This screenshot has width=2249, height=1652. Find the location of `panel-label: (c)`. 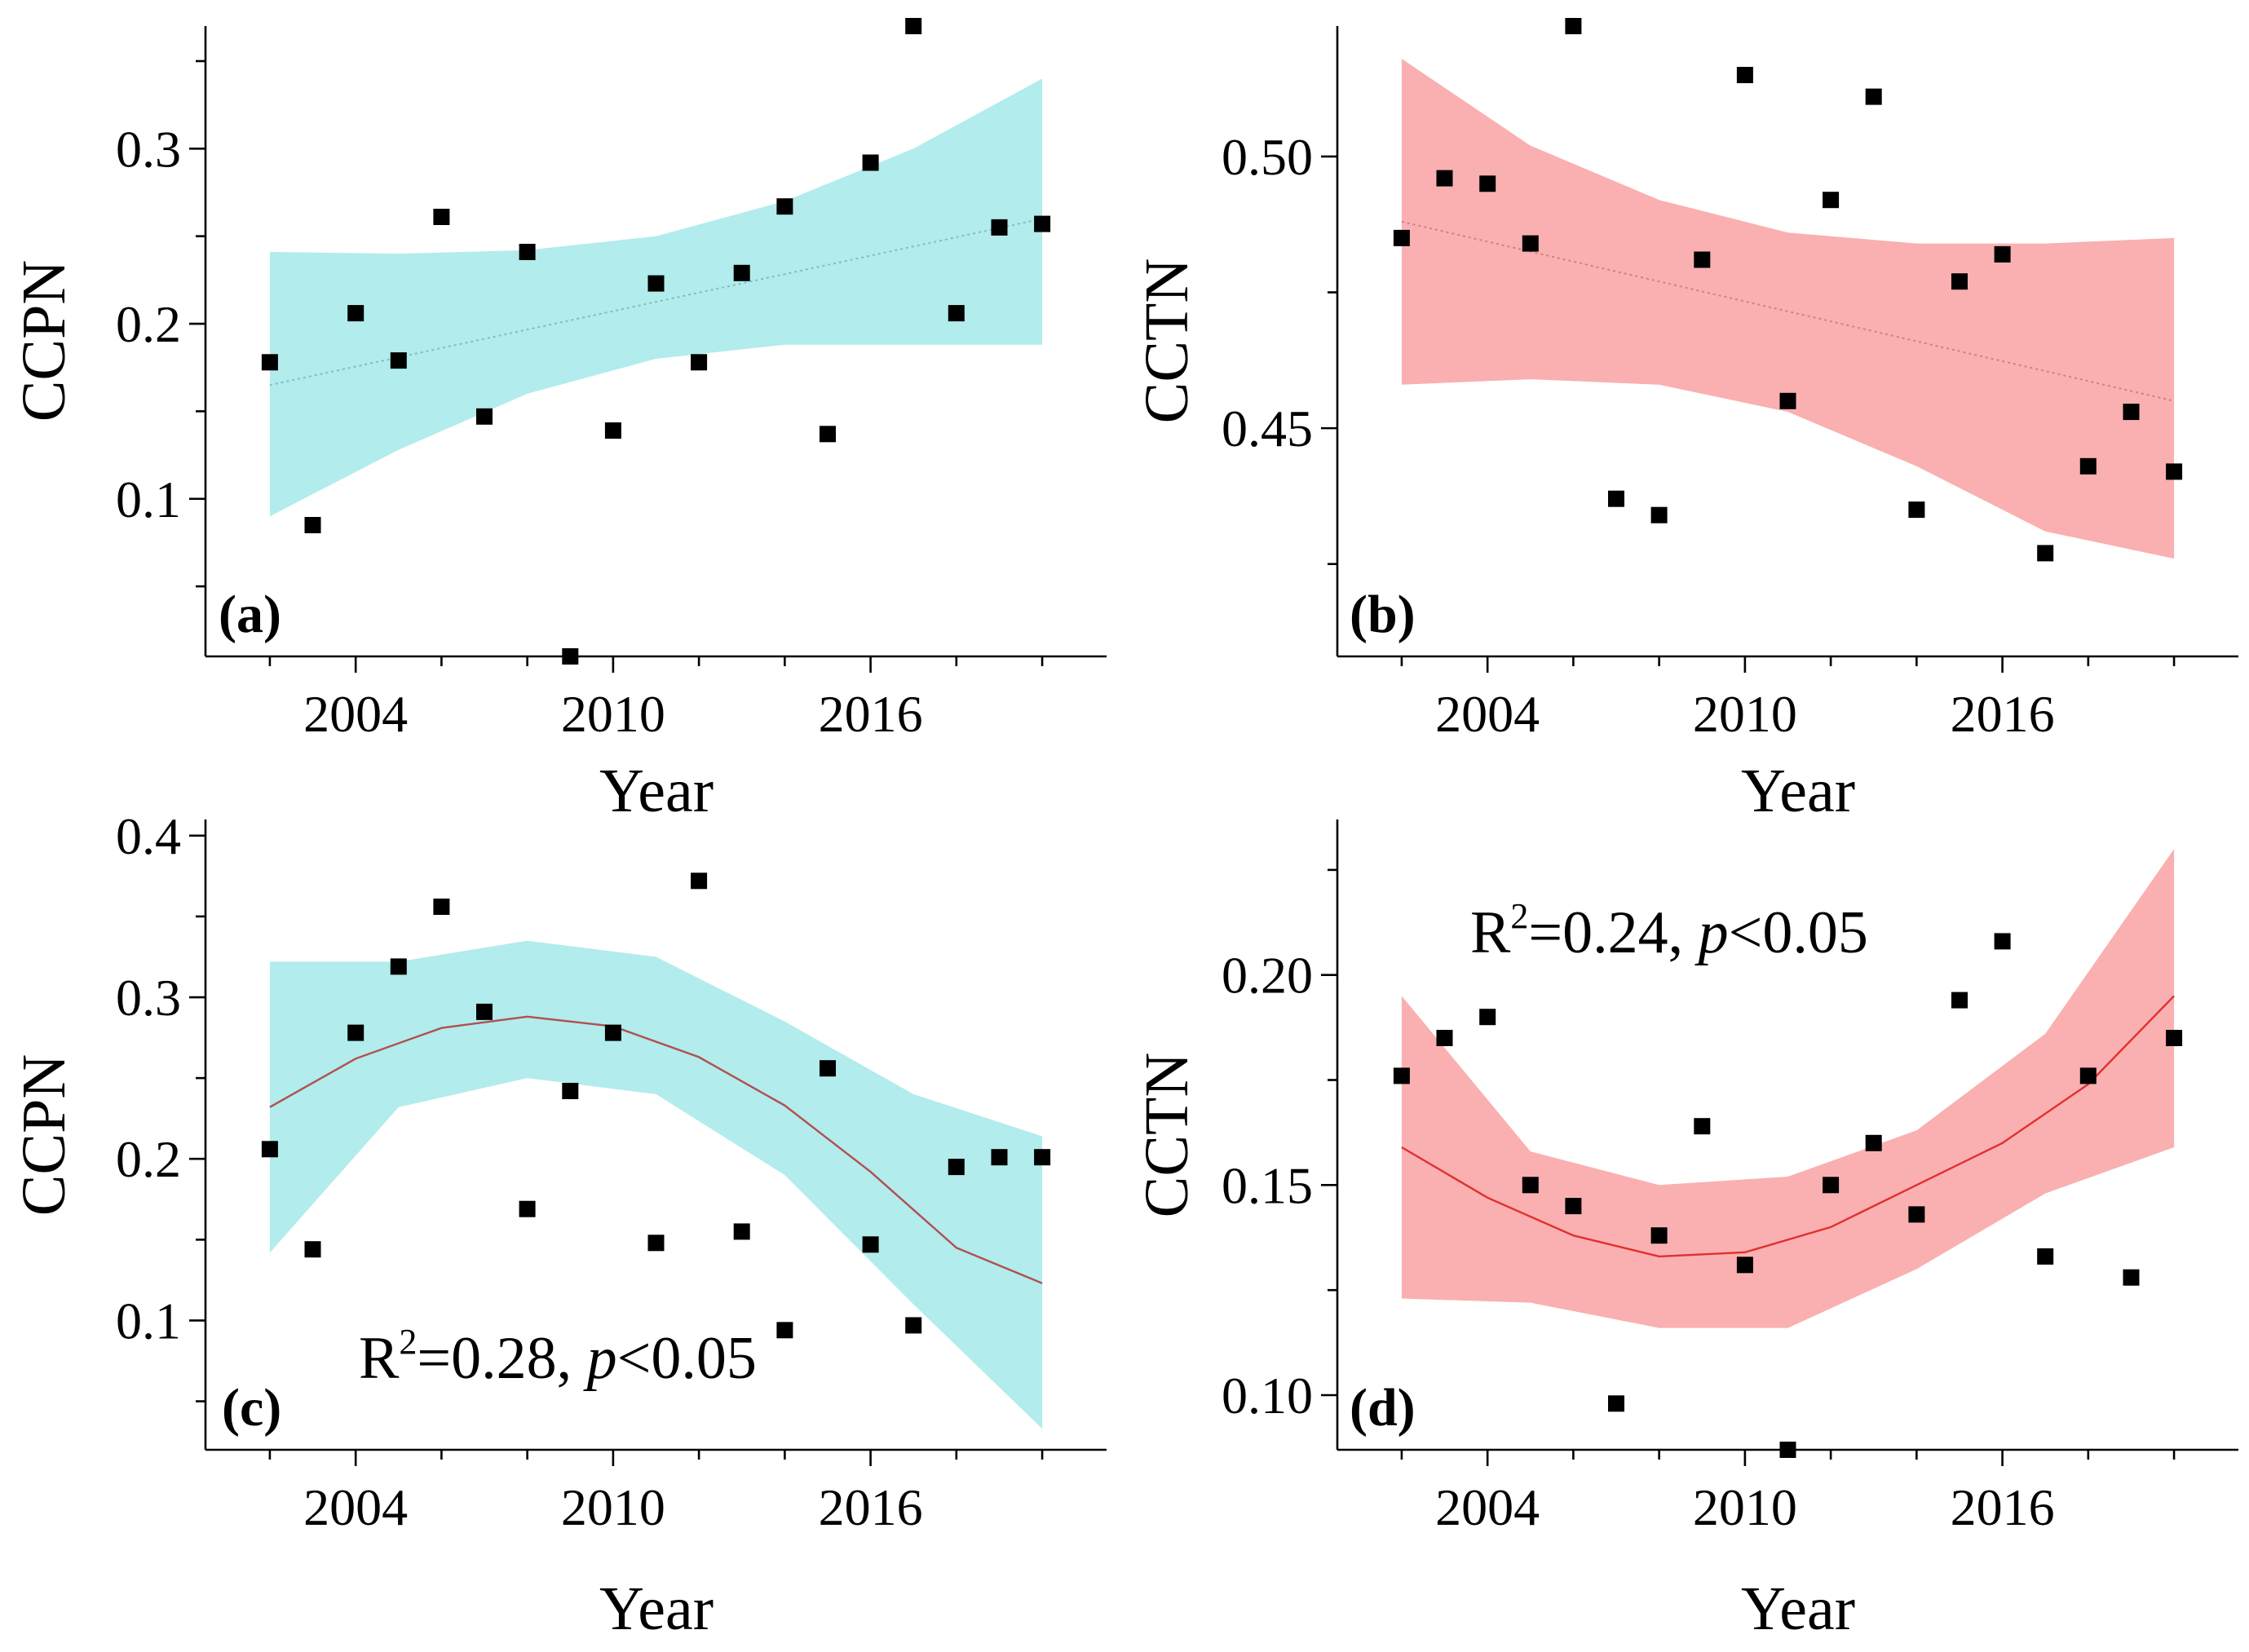

panel-label: (c) is located at coordinates (251, 1408).